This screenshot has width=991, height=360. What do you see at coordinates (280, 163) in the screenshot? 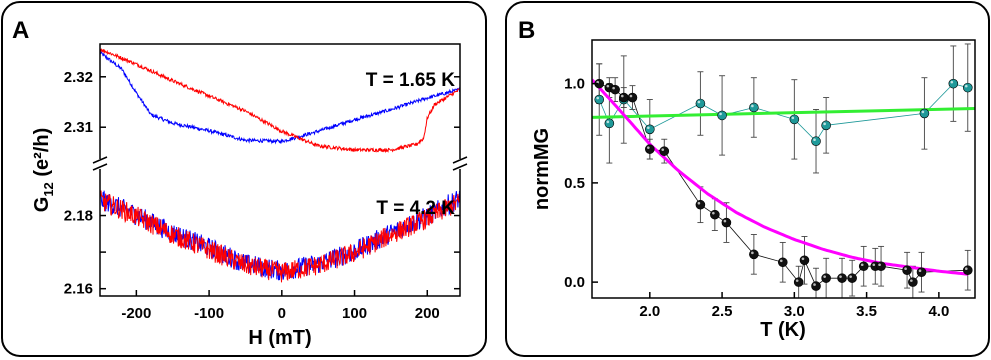
I see `axis-break-marks` at bounding box center [280, 163].